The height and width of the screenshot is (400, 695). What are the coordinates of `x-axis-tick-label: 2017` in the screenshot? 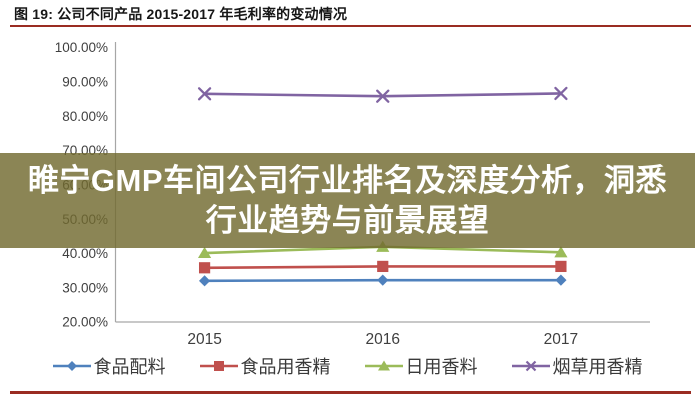 It's located at (561, 339).